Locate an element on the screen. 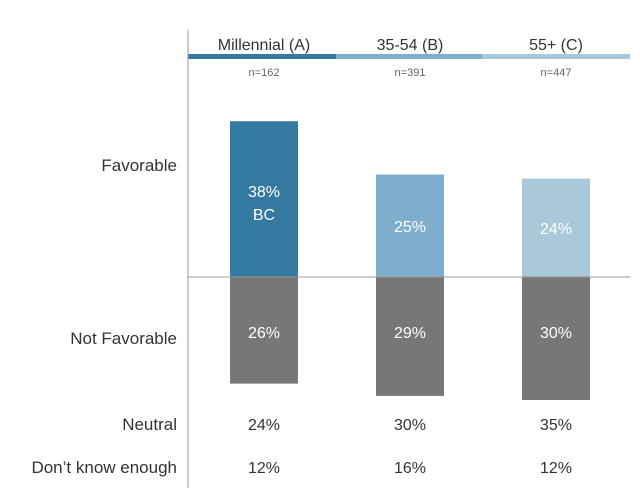 The width and height of the screenshot is (640, 498). row-label-extra: Neutral is located at coordinates (149, 424).